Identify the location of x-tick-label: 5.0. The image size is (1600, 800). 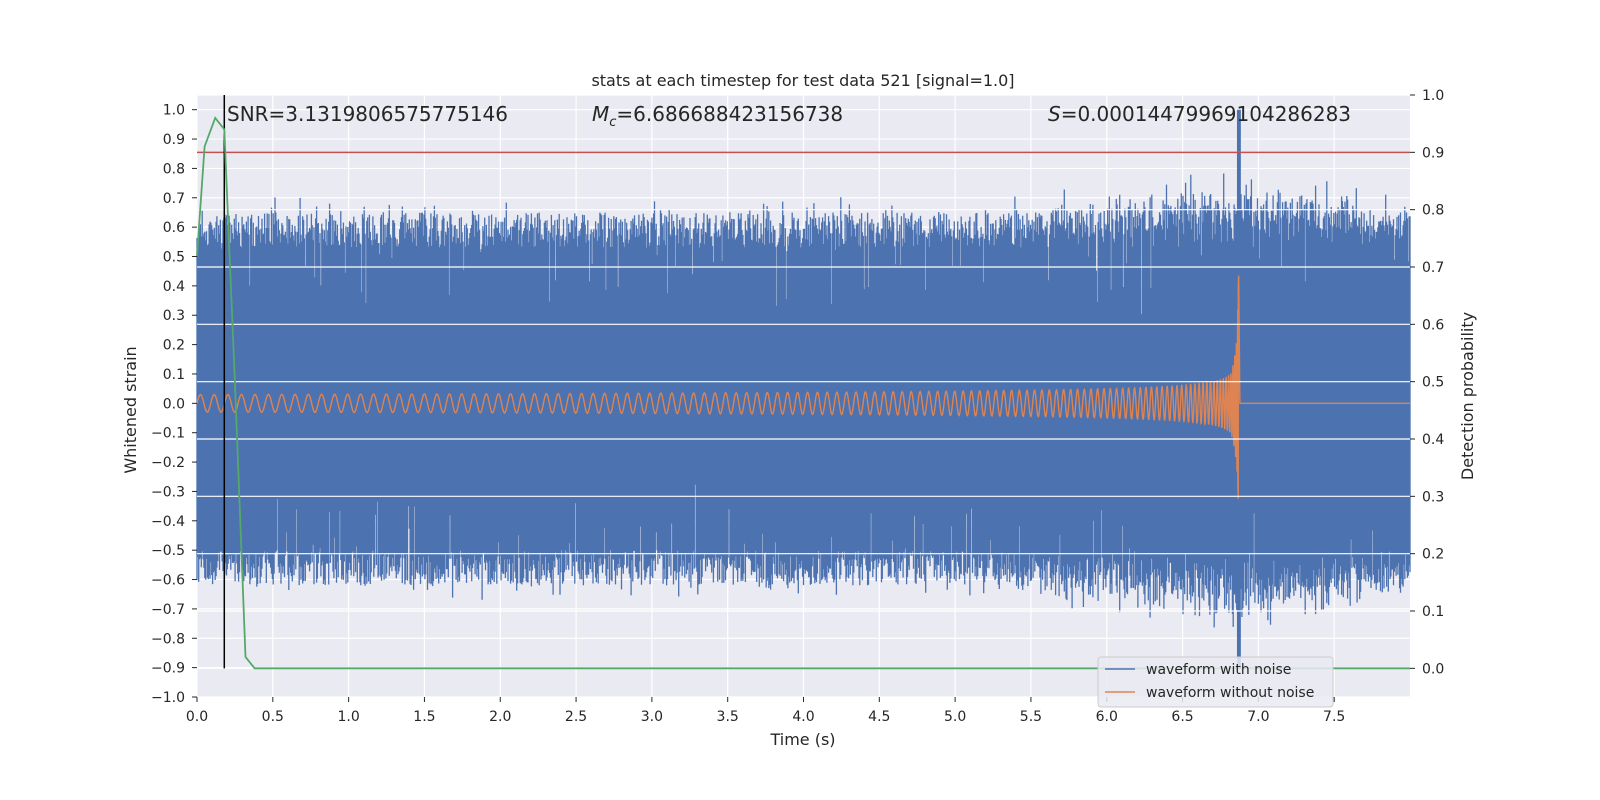
(955, 717).